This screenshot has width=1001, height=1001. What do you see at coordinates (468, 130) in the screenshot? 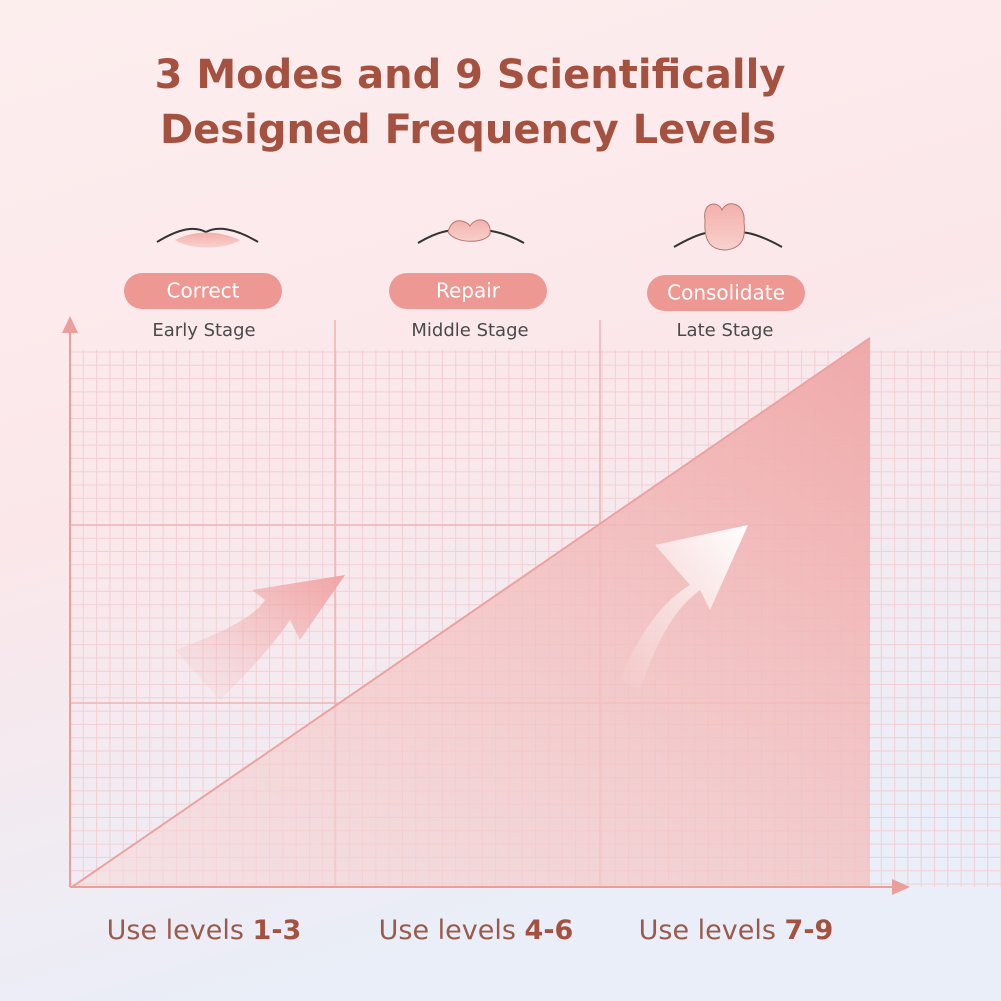
I see `title-line: Designed Frequency Levels` at bounding box center [468, 130].